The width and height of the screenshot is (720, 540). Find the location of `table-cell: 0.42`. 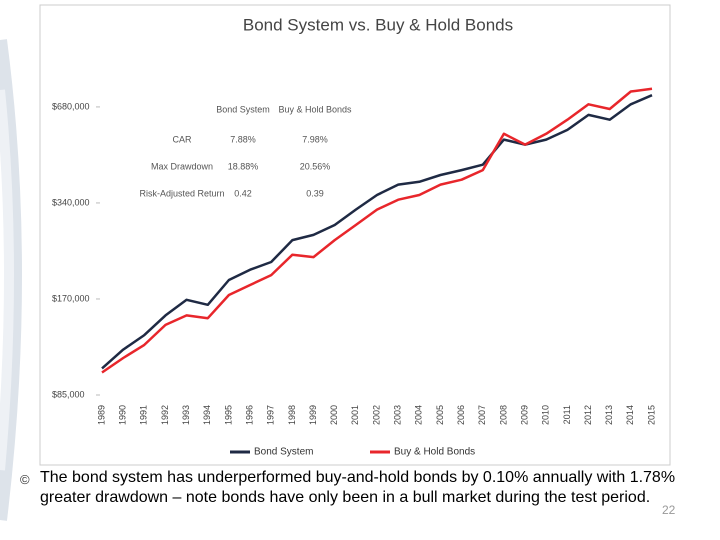

table-cell: 0.42 is located at coordinates (243, 193).